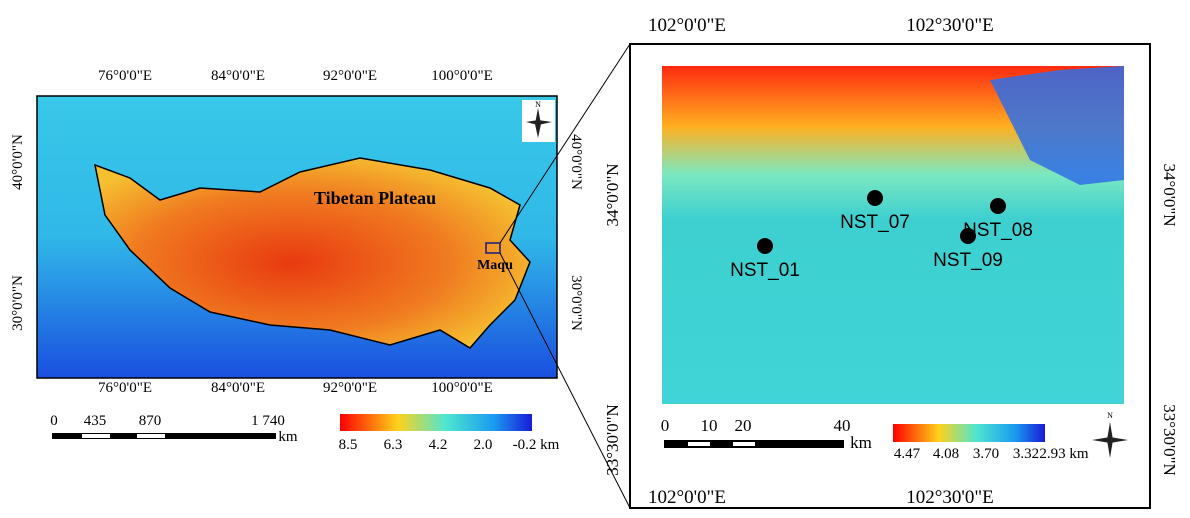 This screenshot has width=1190, height=518. Describe the element at coordinates (95, 421) in the screenshot. I see `scale-label: 435` at that location.